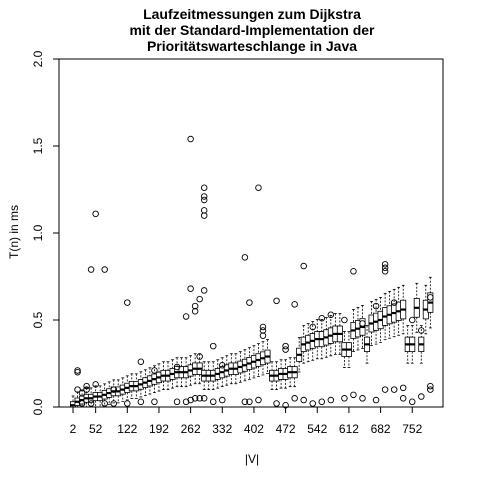 The height and width of the screenshot is (480, 480). I want to click on y-tick-label: 1.0, so click(38, 232).